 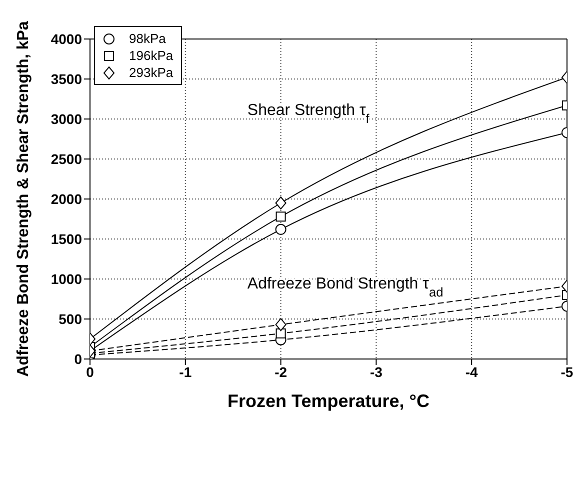 I want to click on y-tick-label: 1500, so click(x=66, y=238).